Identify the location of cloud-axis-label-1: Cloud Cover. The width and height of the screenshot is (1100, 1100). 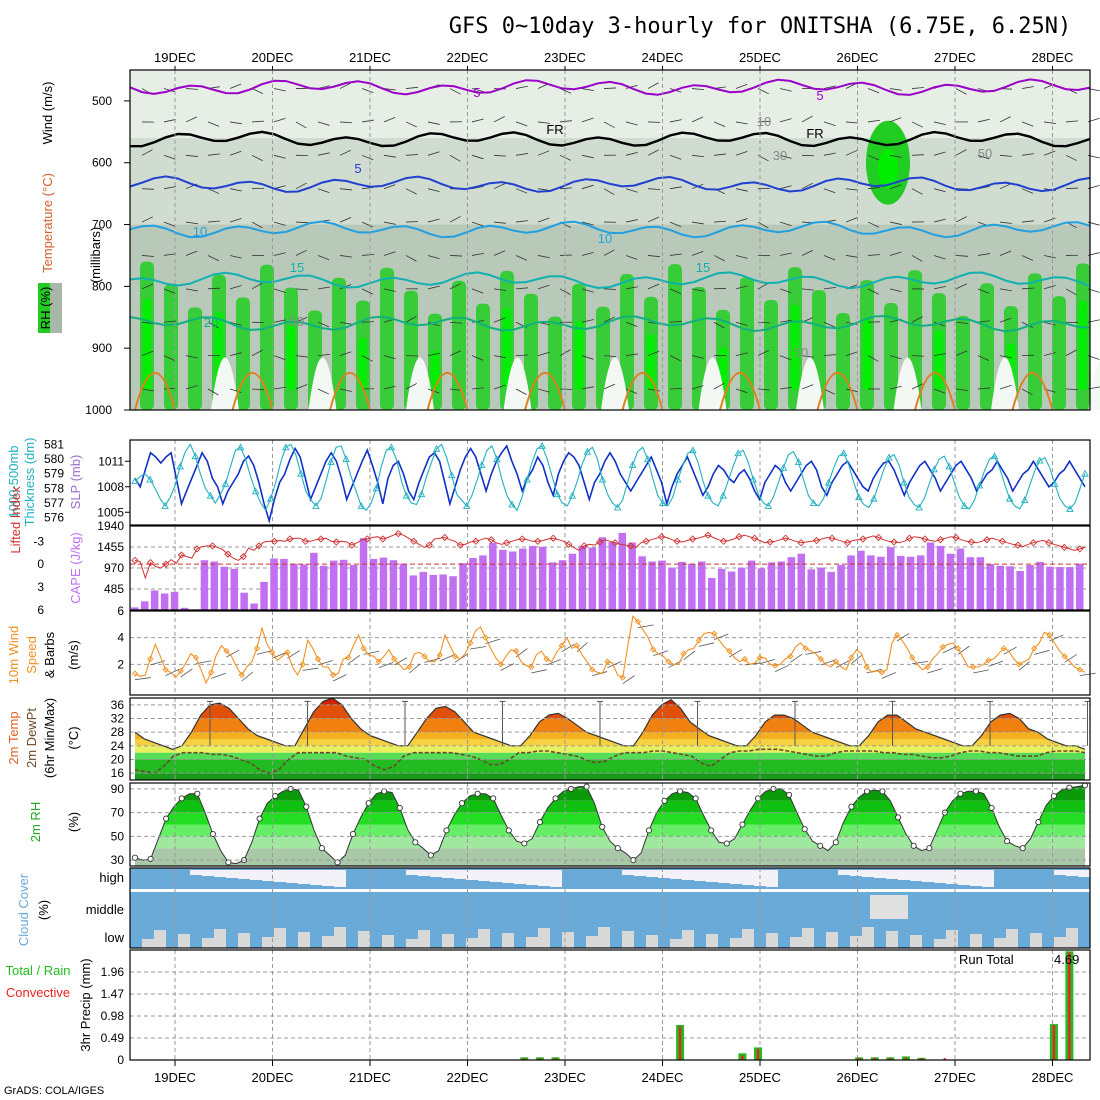
(23, 909).